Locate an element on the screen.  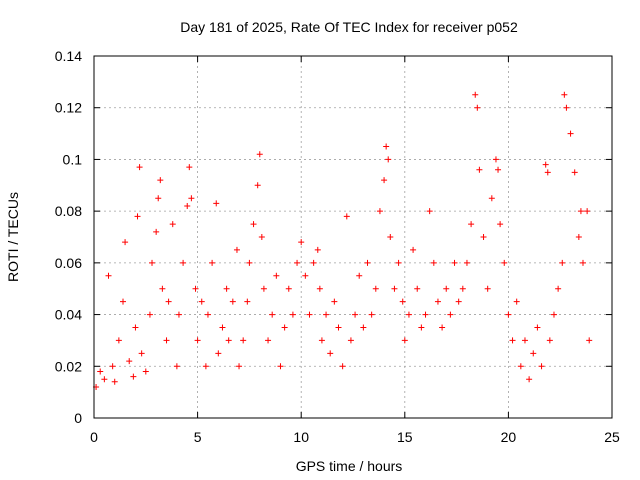
y-tick-label: 0.04 is located at coordinates (68, 315).